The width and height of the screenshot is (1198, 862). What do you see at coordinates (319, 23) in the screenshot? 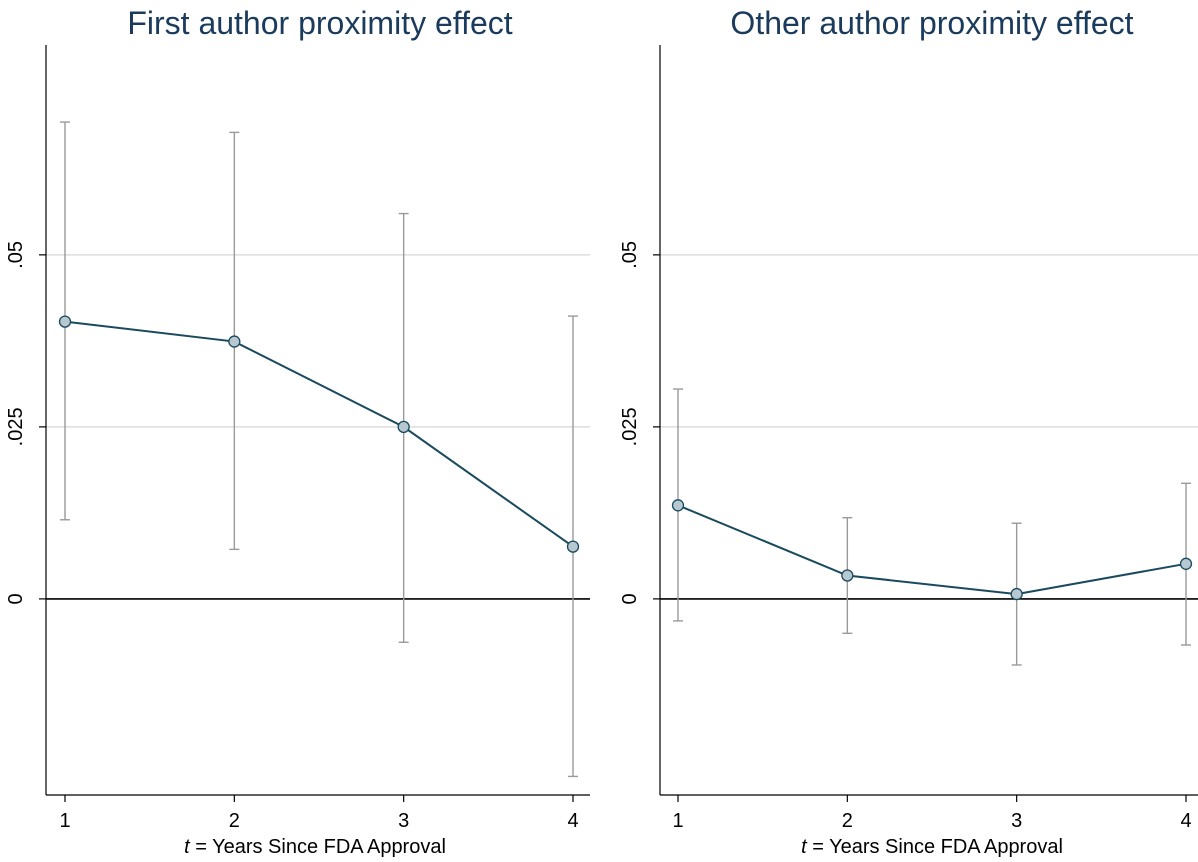
I see `chart-title: First author proximity effect` at bounding box center [319, 23].